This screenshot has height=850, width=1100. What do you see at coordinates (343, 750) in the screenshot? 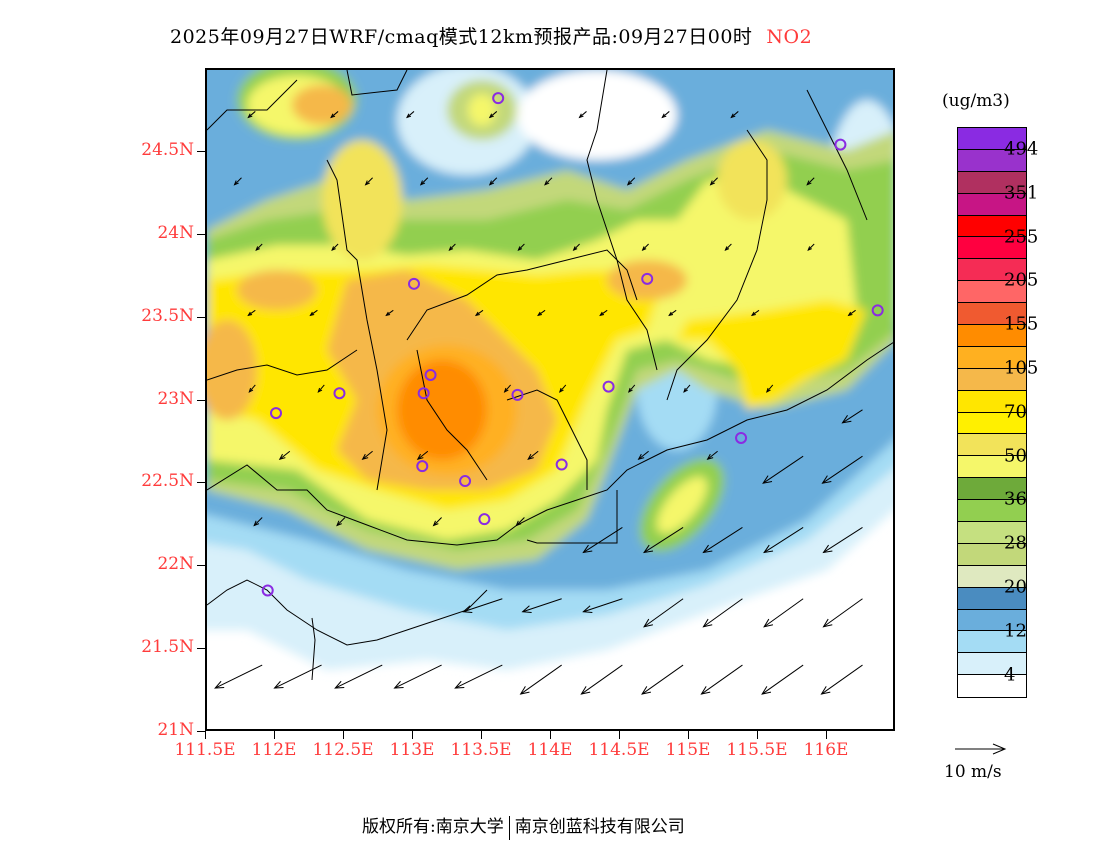
I see `lon-label: 112.5E` at bounding box center [343, 750].